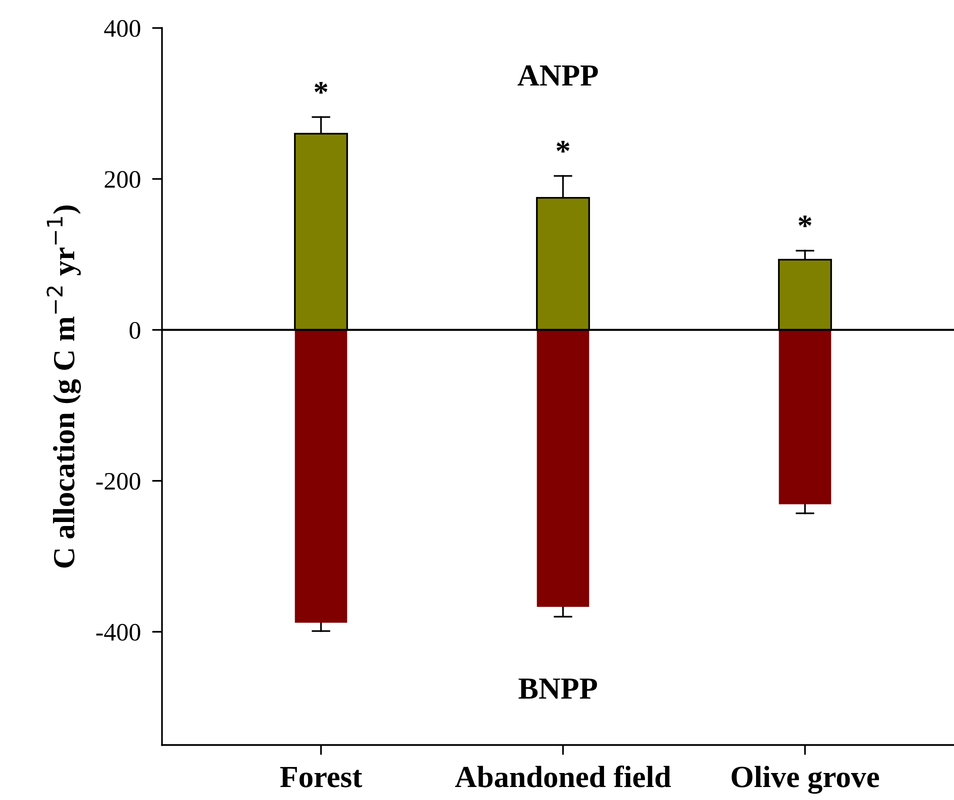 The width and height of the screenshot is (954, 800). What do you see at coordinates (63, 387) in the screenshot?
I see `y-axis-title: C allocation (g C m$^{−2}$ yr$^{−1}$)` at bounding box center [63, 387].